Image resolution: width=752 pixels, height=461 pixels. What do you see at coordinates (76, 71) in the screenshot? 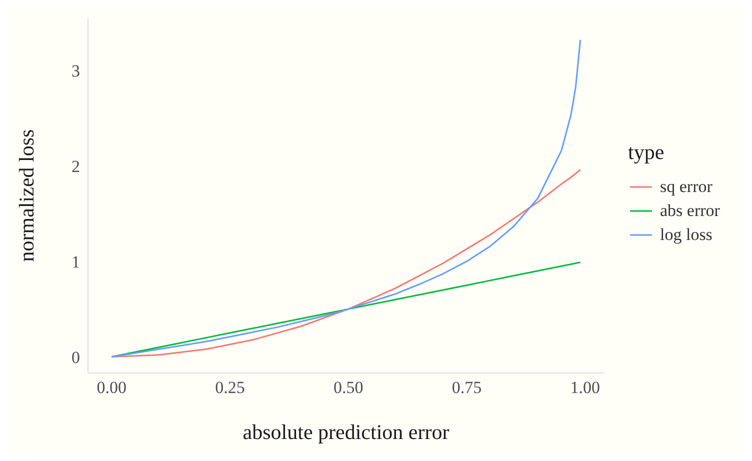
I see `y-tick-label: 3` at bounding box center [76, 71].